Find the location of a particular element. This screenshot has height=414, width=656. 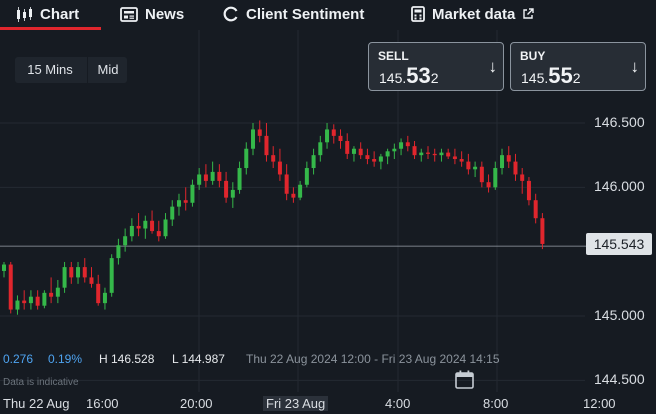

time-axis-label: 4:00 is located at coordinates (398, 403).